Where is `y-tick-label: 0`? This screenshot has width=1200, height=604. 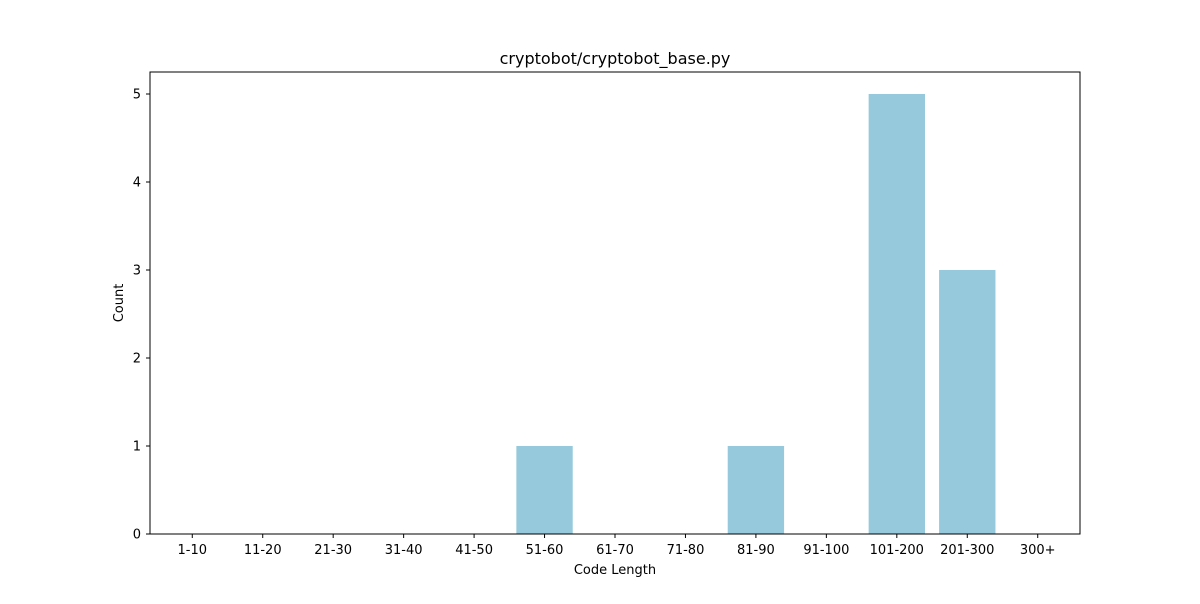
y-tick-label: 0 is located at coordinates (137, 535).